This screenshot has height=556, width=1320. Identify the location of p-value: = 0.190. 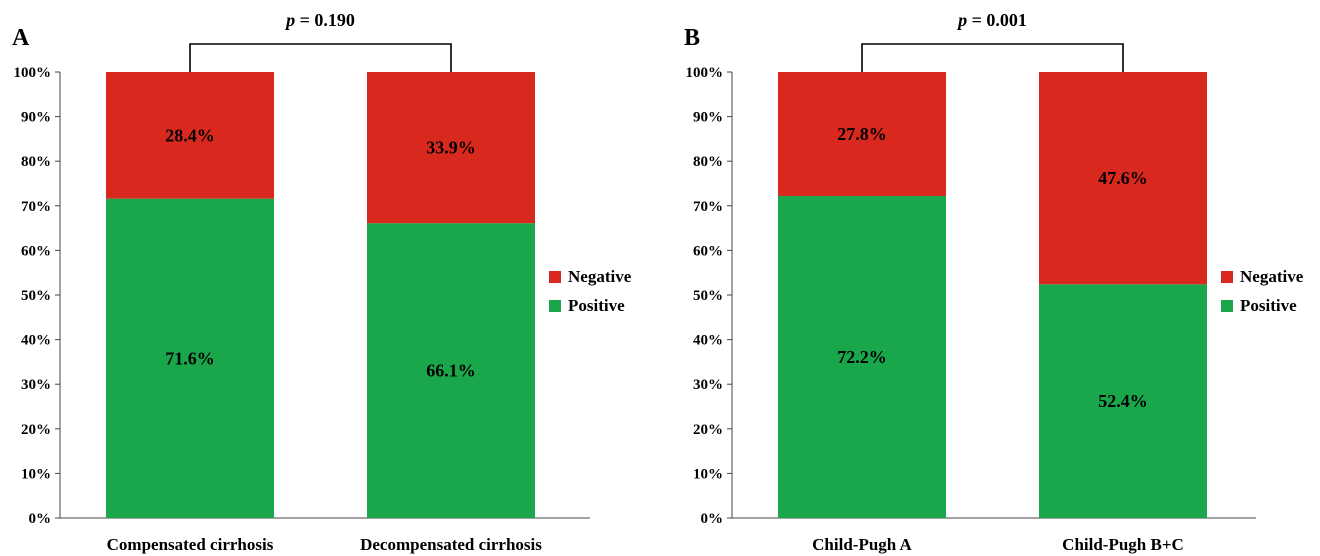
(325, 20).